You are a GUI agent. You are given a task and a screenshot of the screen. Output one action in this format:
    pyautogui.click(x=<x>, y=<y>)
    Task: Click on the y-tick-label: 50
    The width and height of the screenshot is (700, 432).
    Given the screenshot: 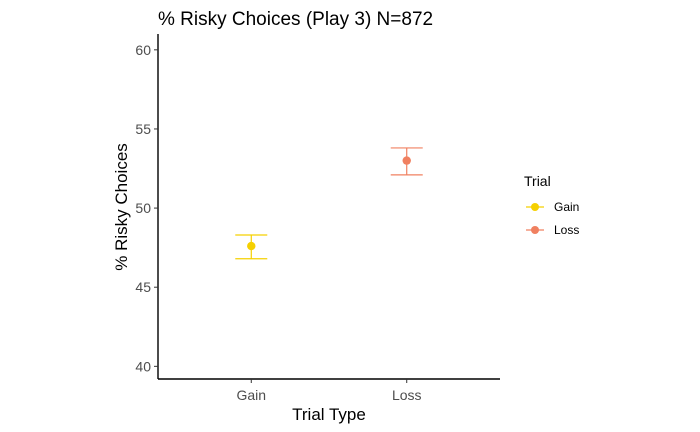 What is the action you would take?
    pyautogui.click(x=143, y=208)
    